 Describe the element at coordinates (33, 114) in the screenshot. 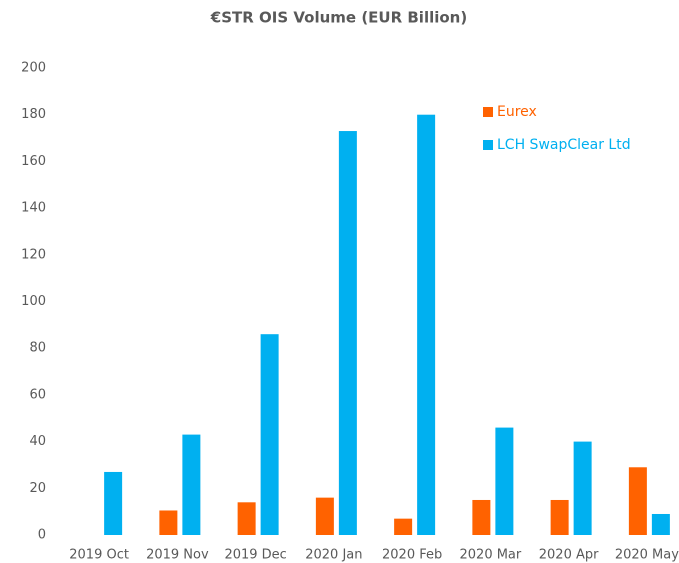

I see `y-tick-label: 180` at that location.